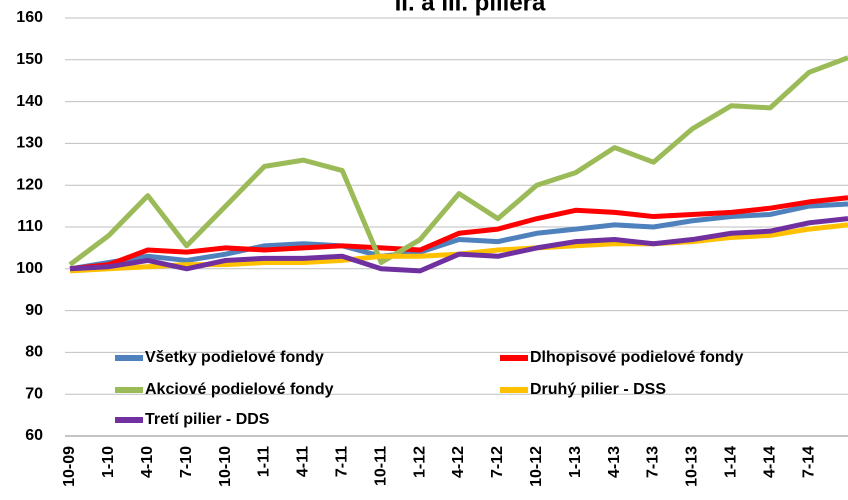 The image size is (848, 500). Describe the element at coordinates (29, 17) in the screenshot. I see `y-tick-label: 160` at that location.